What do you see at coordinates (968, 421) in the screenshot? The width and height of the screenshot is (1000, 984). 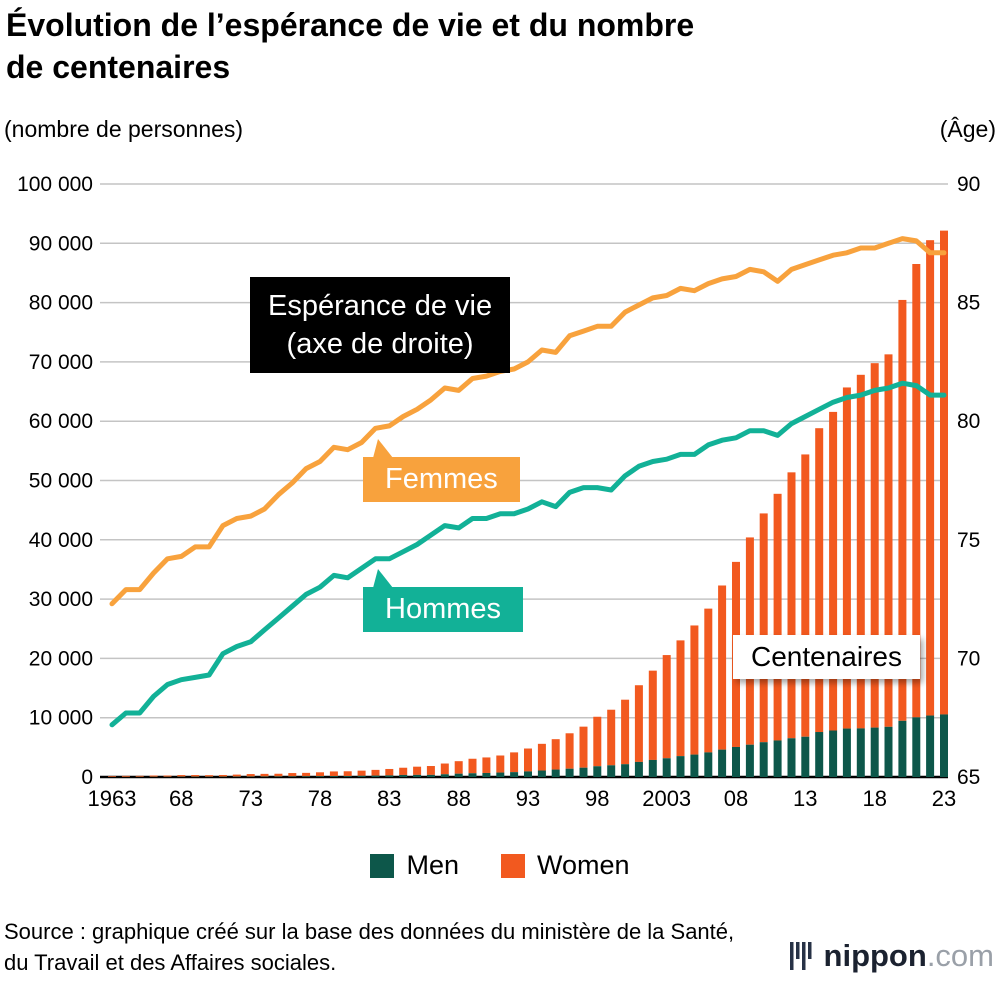 I see `svg-text: 80` at bounding box center [968, 421].